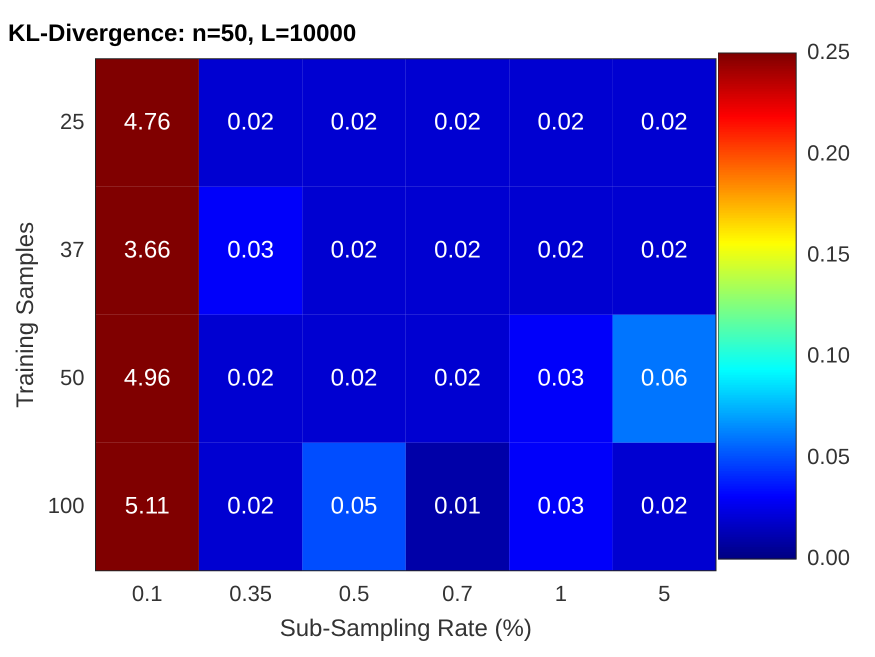 Image resolution: width=875 pixels, height=657 pixels. I want to click on x-tick-label: 0.5, so click(354, 593).